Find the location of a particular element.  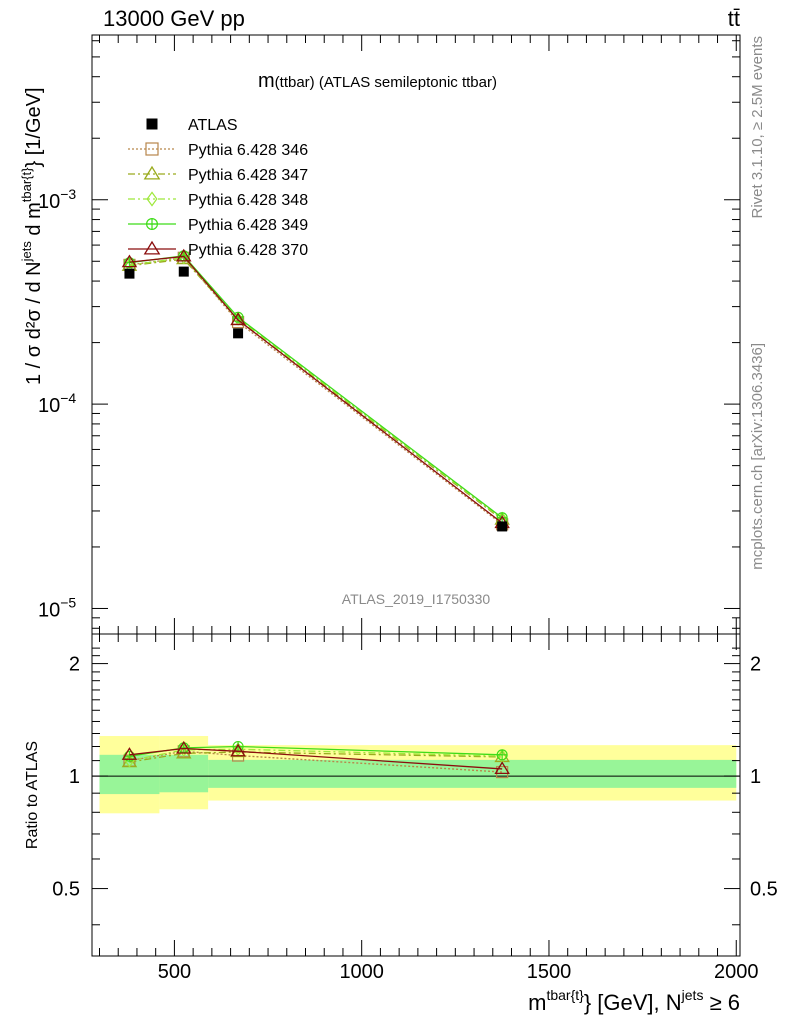

process-label: tt̄ is located at coordinates (734, 18).